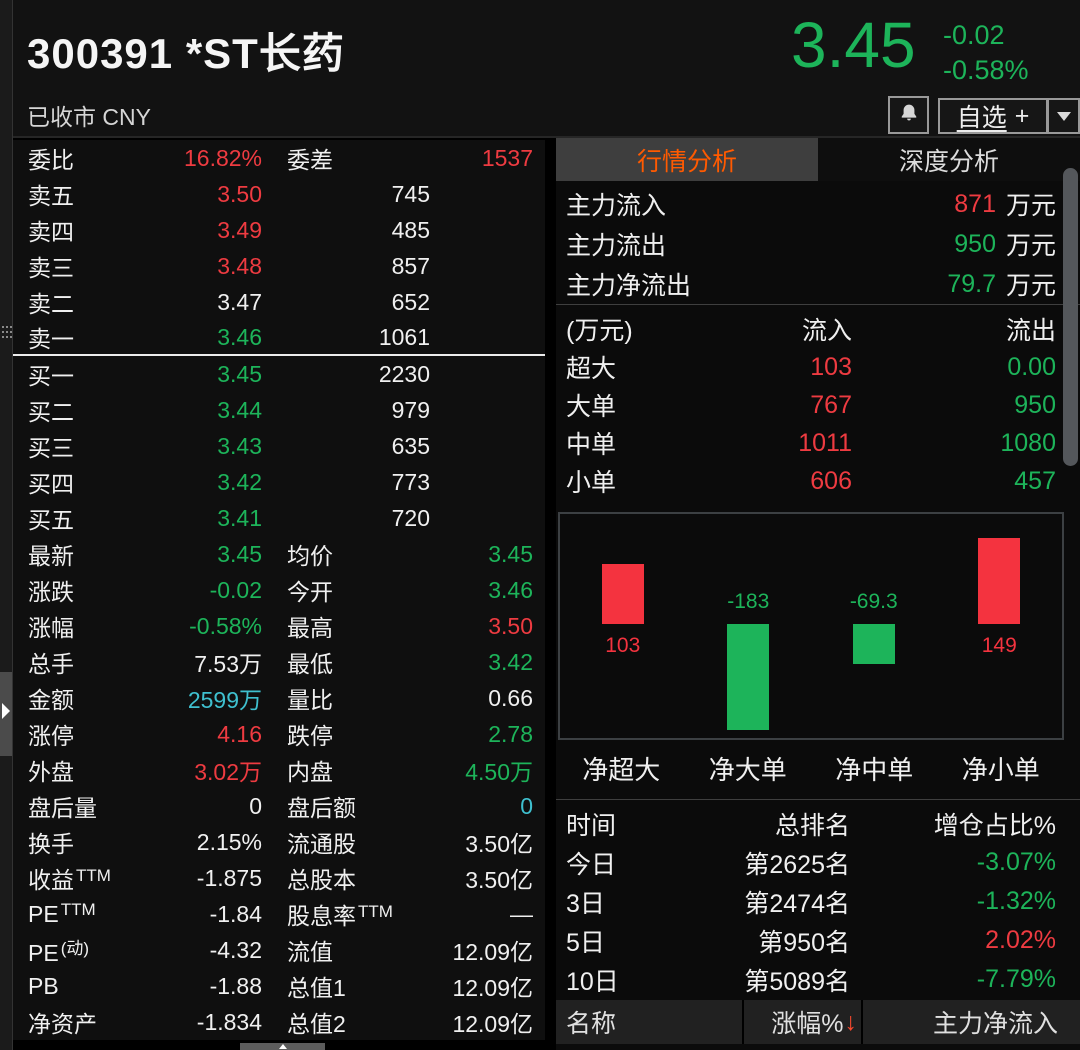 The image size is (1080, 1050). What do you see at coordinates (971, 1022) in the screenshot?
I see `column-main-net-inflow: 主力净流入` at bounding box center [971, 1022].